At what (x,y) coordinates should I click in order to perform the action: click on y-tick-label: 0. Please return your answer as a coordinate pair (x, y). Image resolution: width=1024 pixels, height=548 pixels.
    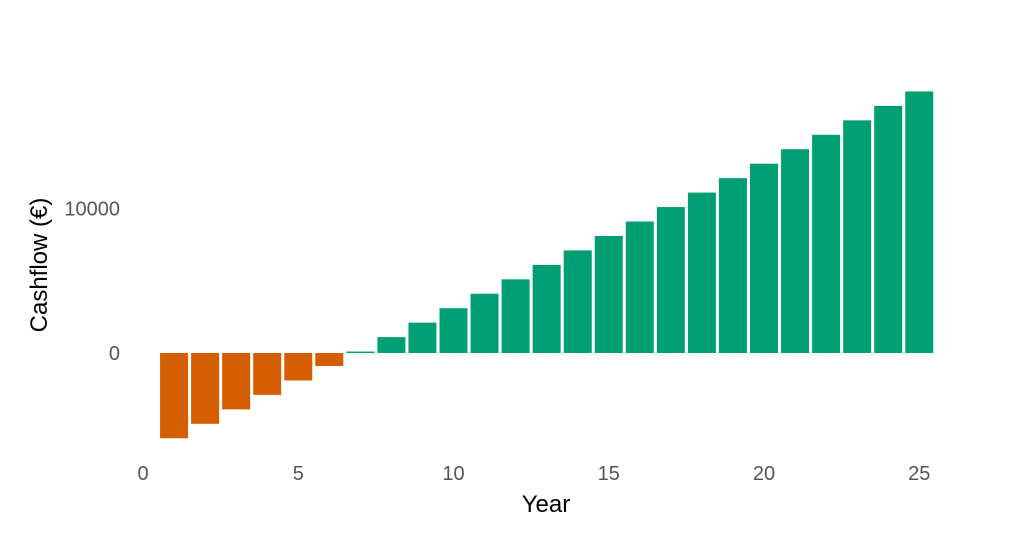
    Looking at the image, I should click on (114, 354).